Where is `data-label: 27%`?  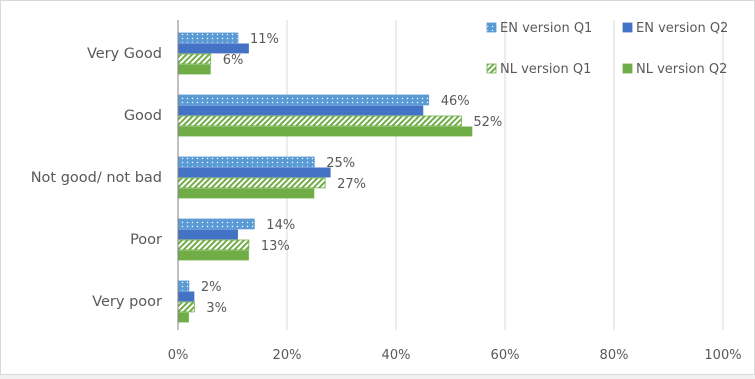
data-label: 27% is located at coordinates (351, 184).